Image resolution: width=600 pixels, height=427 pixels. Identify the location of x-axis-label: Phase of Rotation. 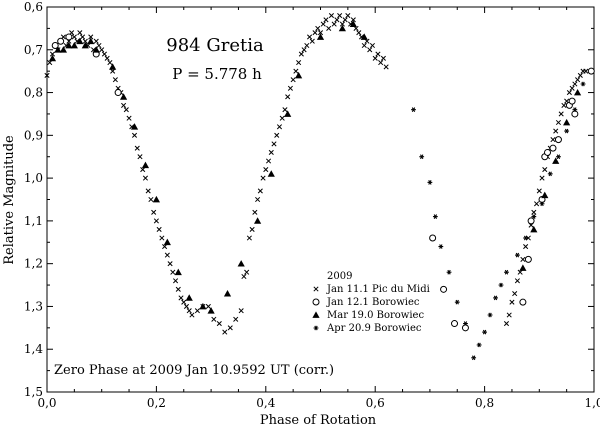
(318, 420).